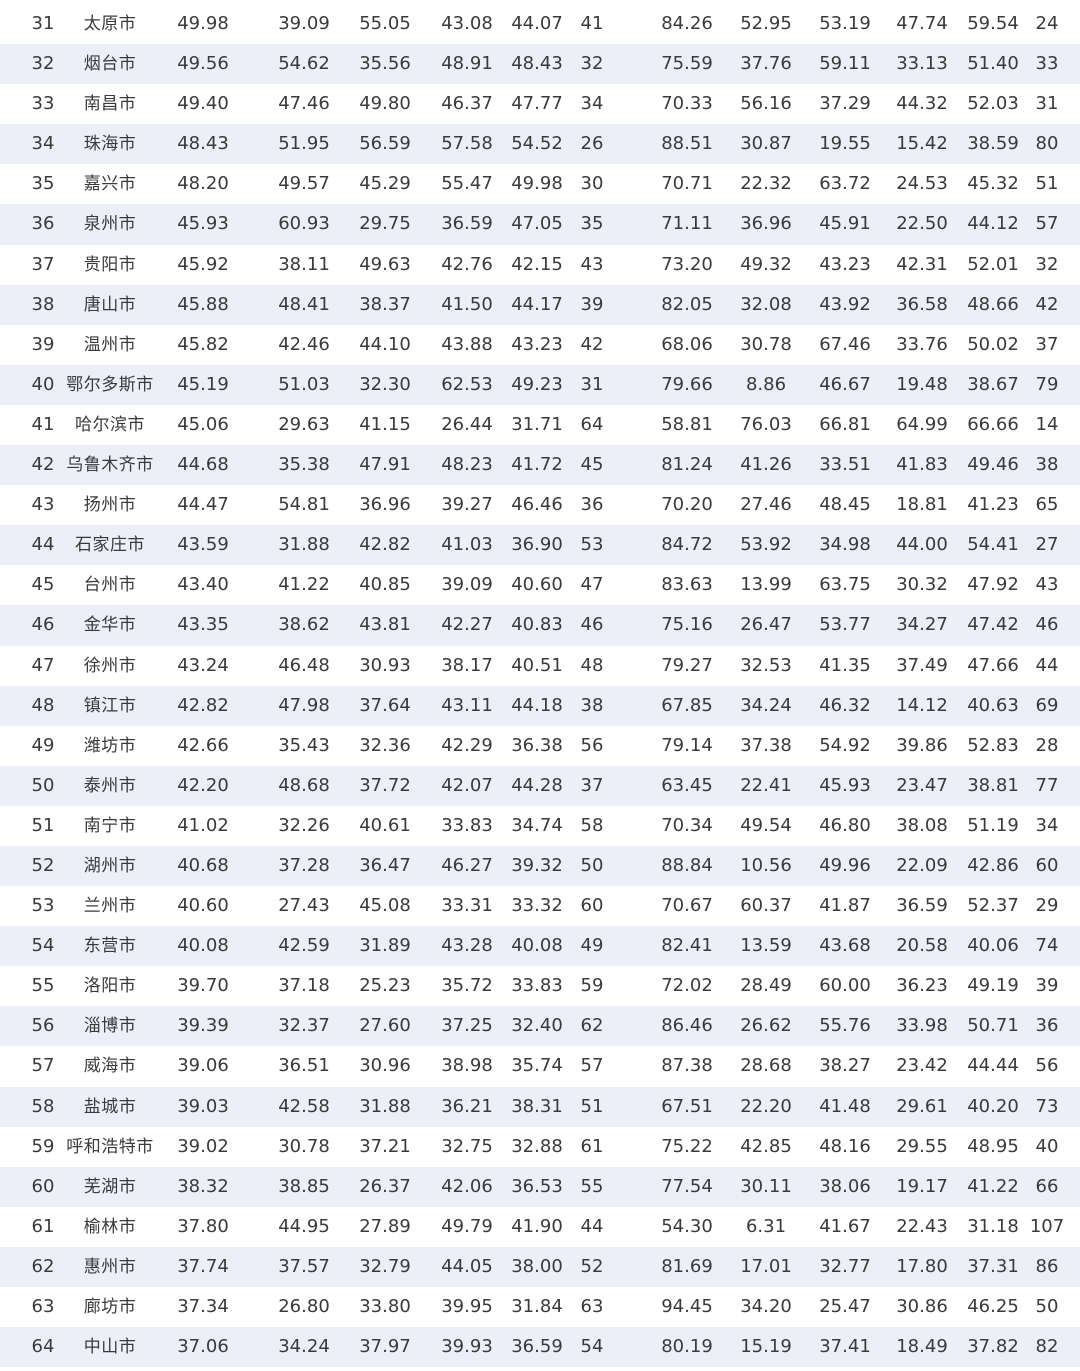 This screenshot has width=1080, height=1371. What do you see at coordinates (203, 705) in the screenshot?
I see `cell-score: 42.82` at bounding box center [203, 705].